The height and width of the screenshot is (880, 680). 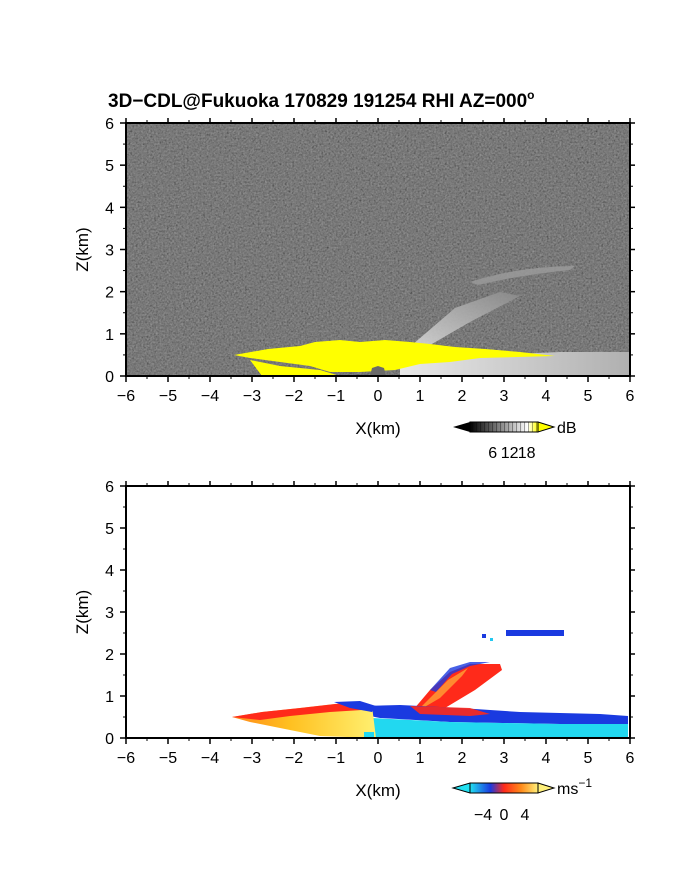 I want to click on radar-site-velocity, so click(x=369, y=735).